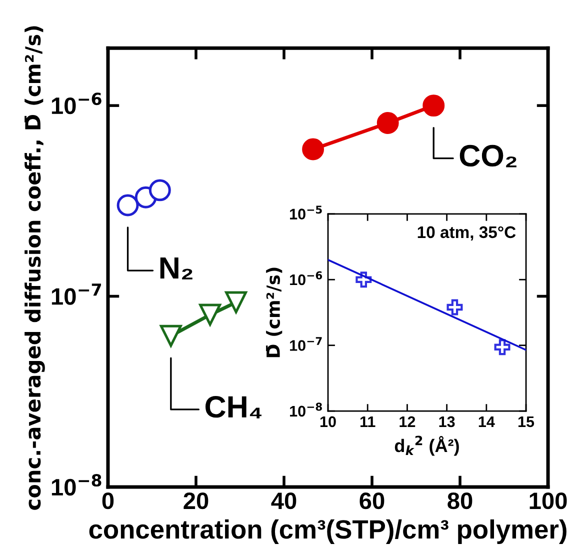  Describe the element at coordinates (467, 233) in the screenshot. I see `annotation: 10 atm, 35°C` at that location.